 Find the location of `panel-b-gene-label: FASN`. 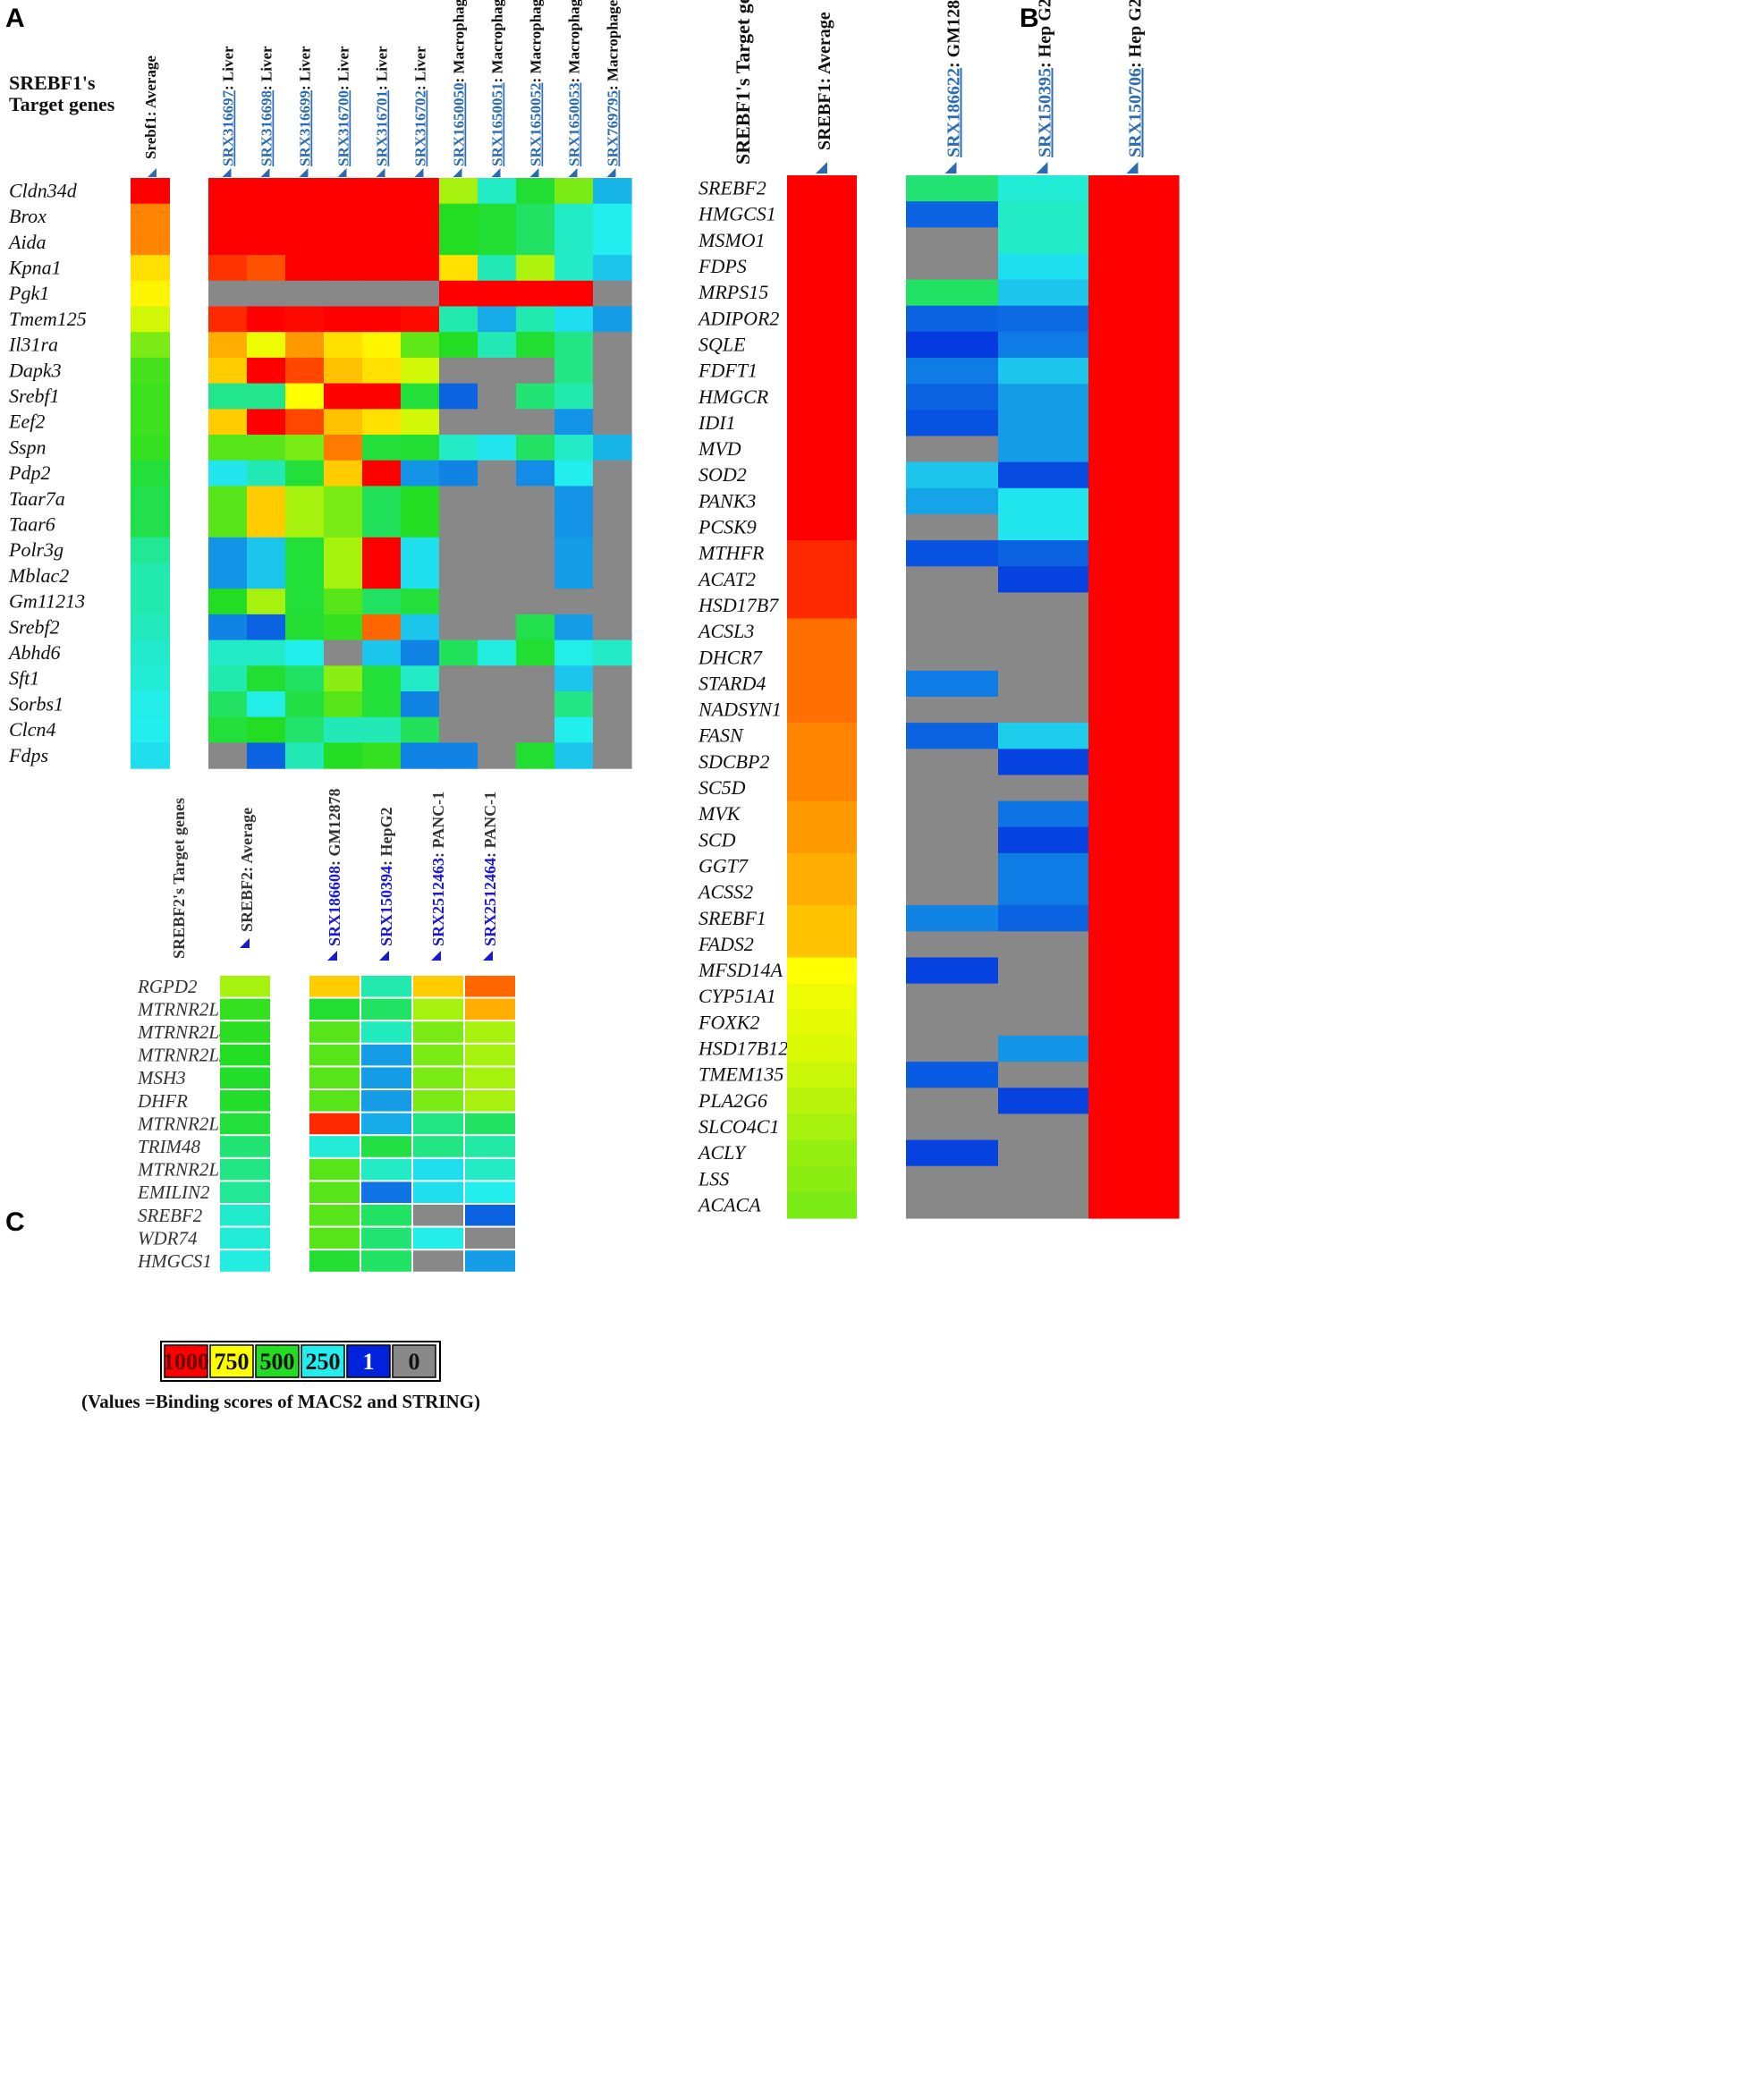

panel-b-gene-label: FASN is located at coordinates (721, 735).